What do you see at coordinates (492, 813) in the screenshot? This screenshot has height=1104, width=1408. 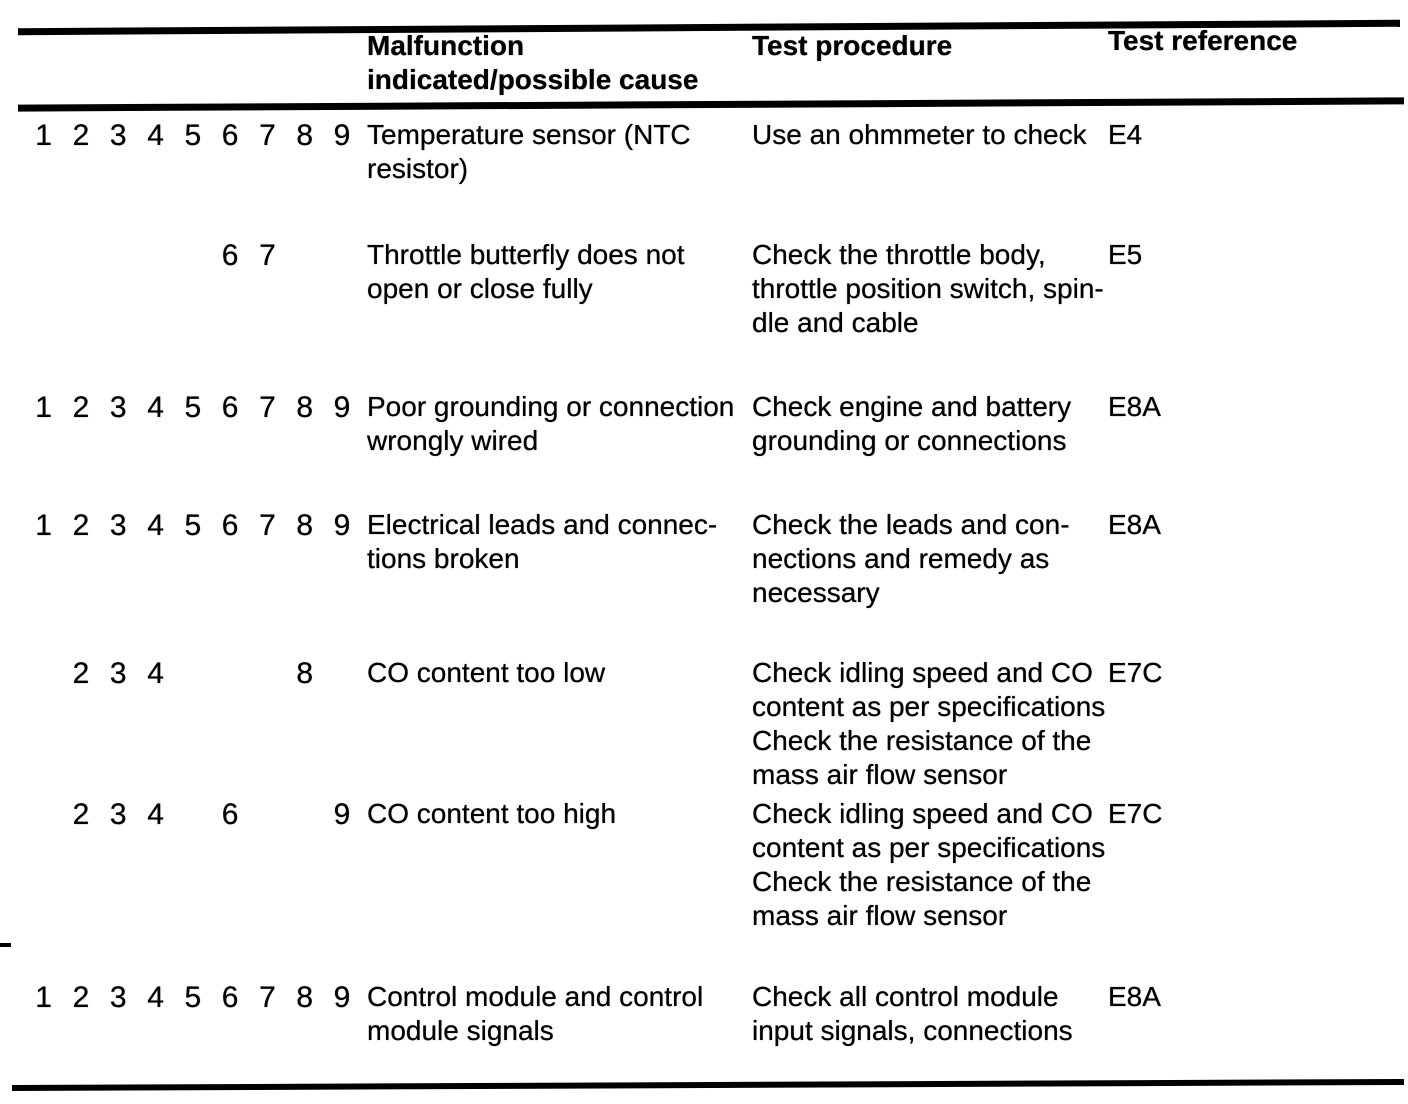 I see `malfunction-cell: CO content too high` at bounding box center [492, 813].